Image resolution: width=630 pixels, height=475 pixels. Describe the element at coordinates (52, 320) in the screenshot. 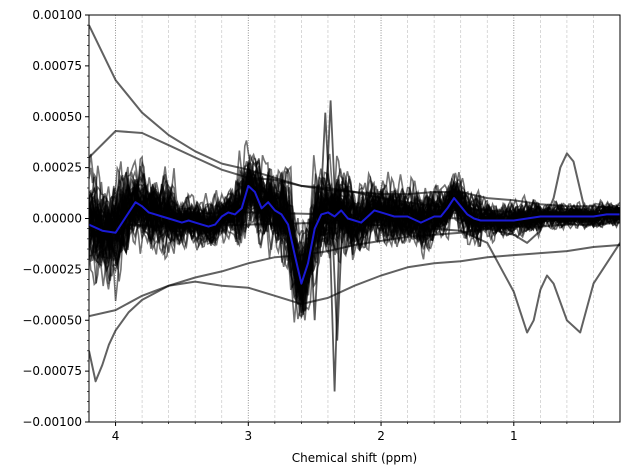

I see `y-tick-label-2: −0.00050` at that location.